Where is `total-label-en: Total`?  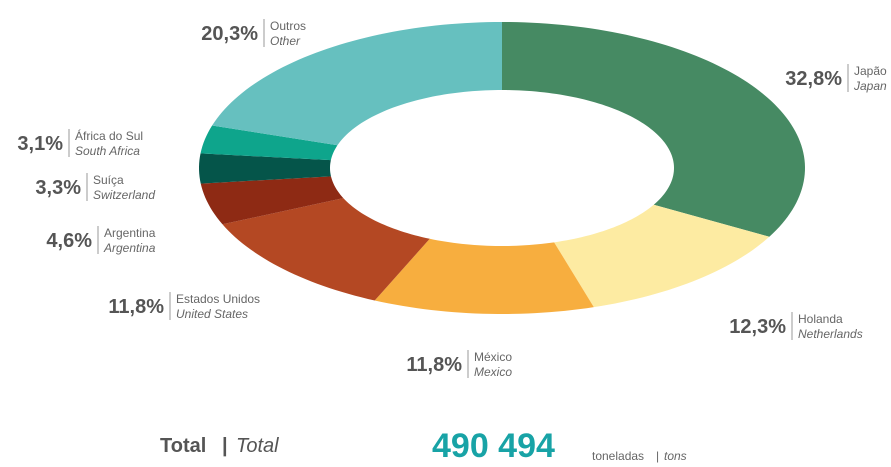 total-label-en: Total is located at coordinates (257, 446).